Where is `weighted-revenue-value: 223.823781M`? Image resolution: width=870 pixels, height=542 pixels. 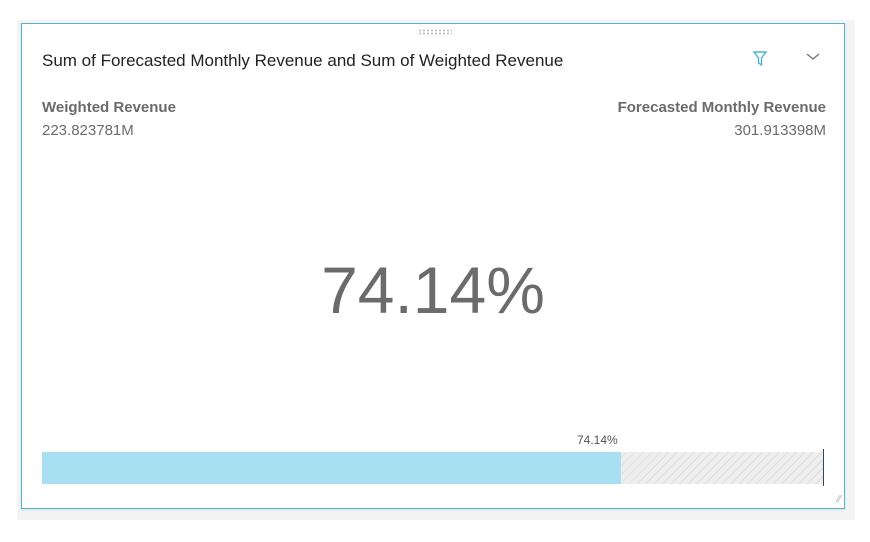 weighted-revenue-value: 223.823781M is located at coordinates (88, 130).